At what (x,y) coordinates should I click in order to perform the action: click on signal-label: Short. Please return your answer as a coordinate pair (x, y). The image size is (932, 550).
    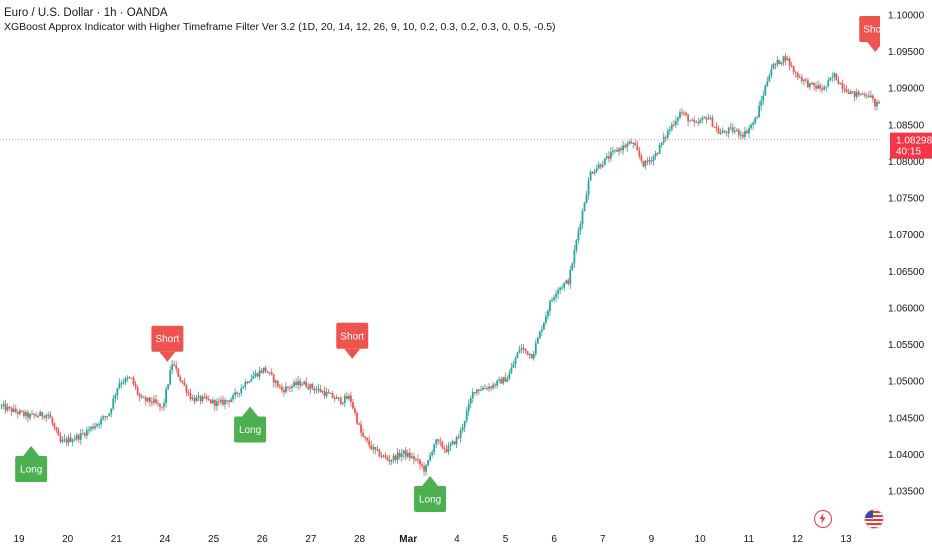
    Looking at the image, I should click on (167, 339).